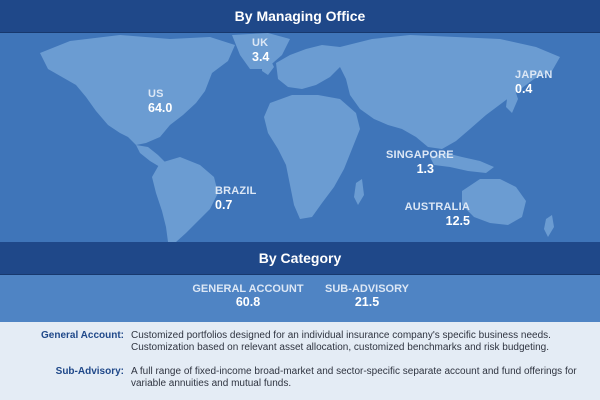  I want to click on office-value: 0.7, so click(224, 204).